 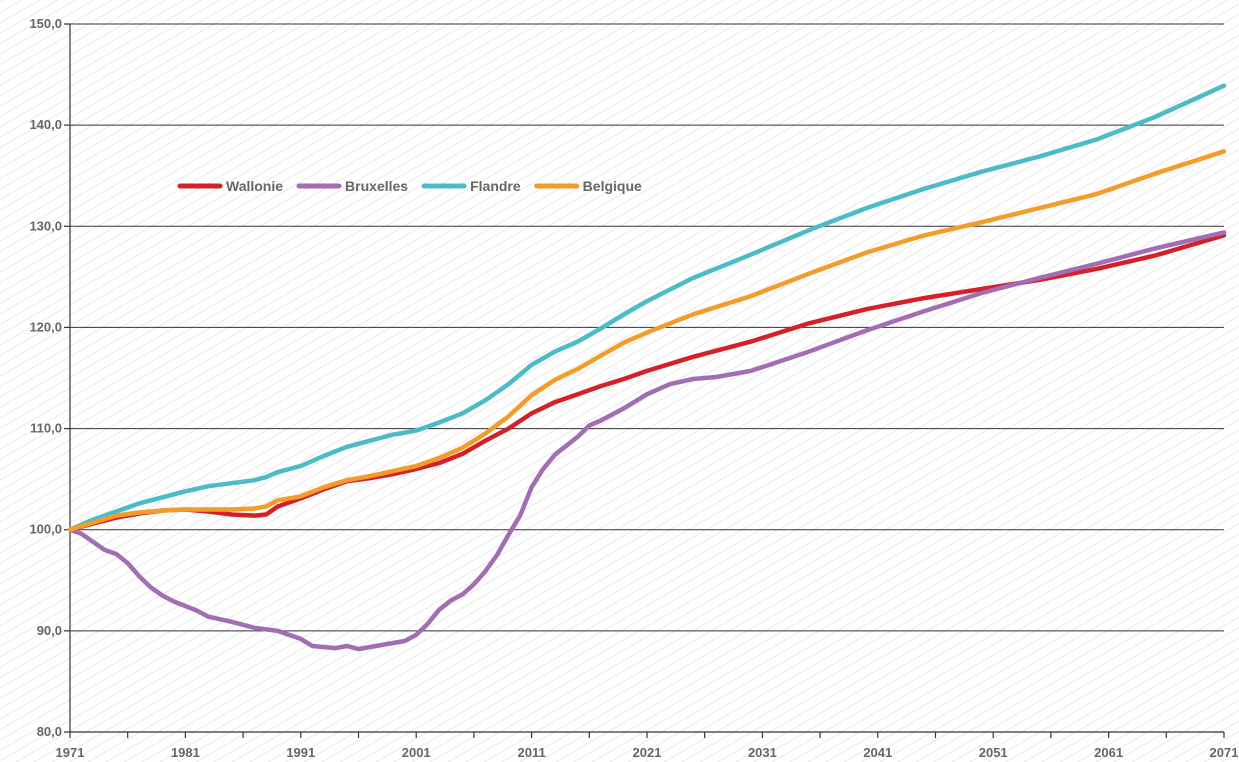 What do you see at coordinates (300, 752) in the screenshot?
I see `x-tick-label: 1991` at bounding box center [300, 752].